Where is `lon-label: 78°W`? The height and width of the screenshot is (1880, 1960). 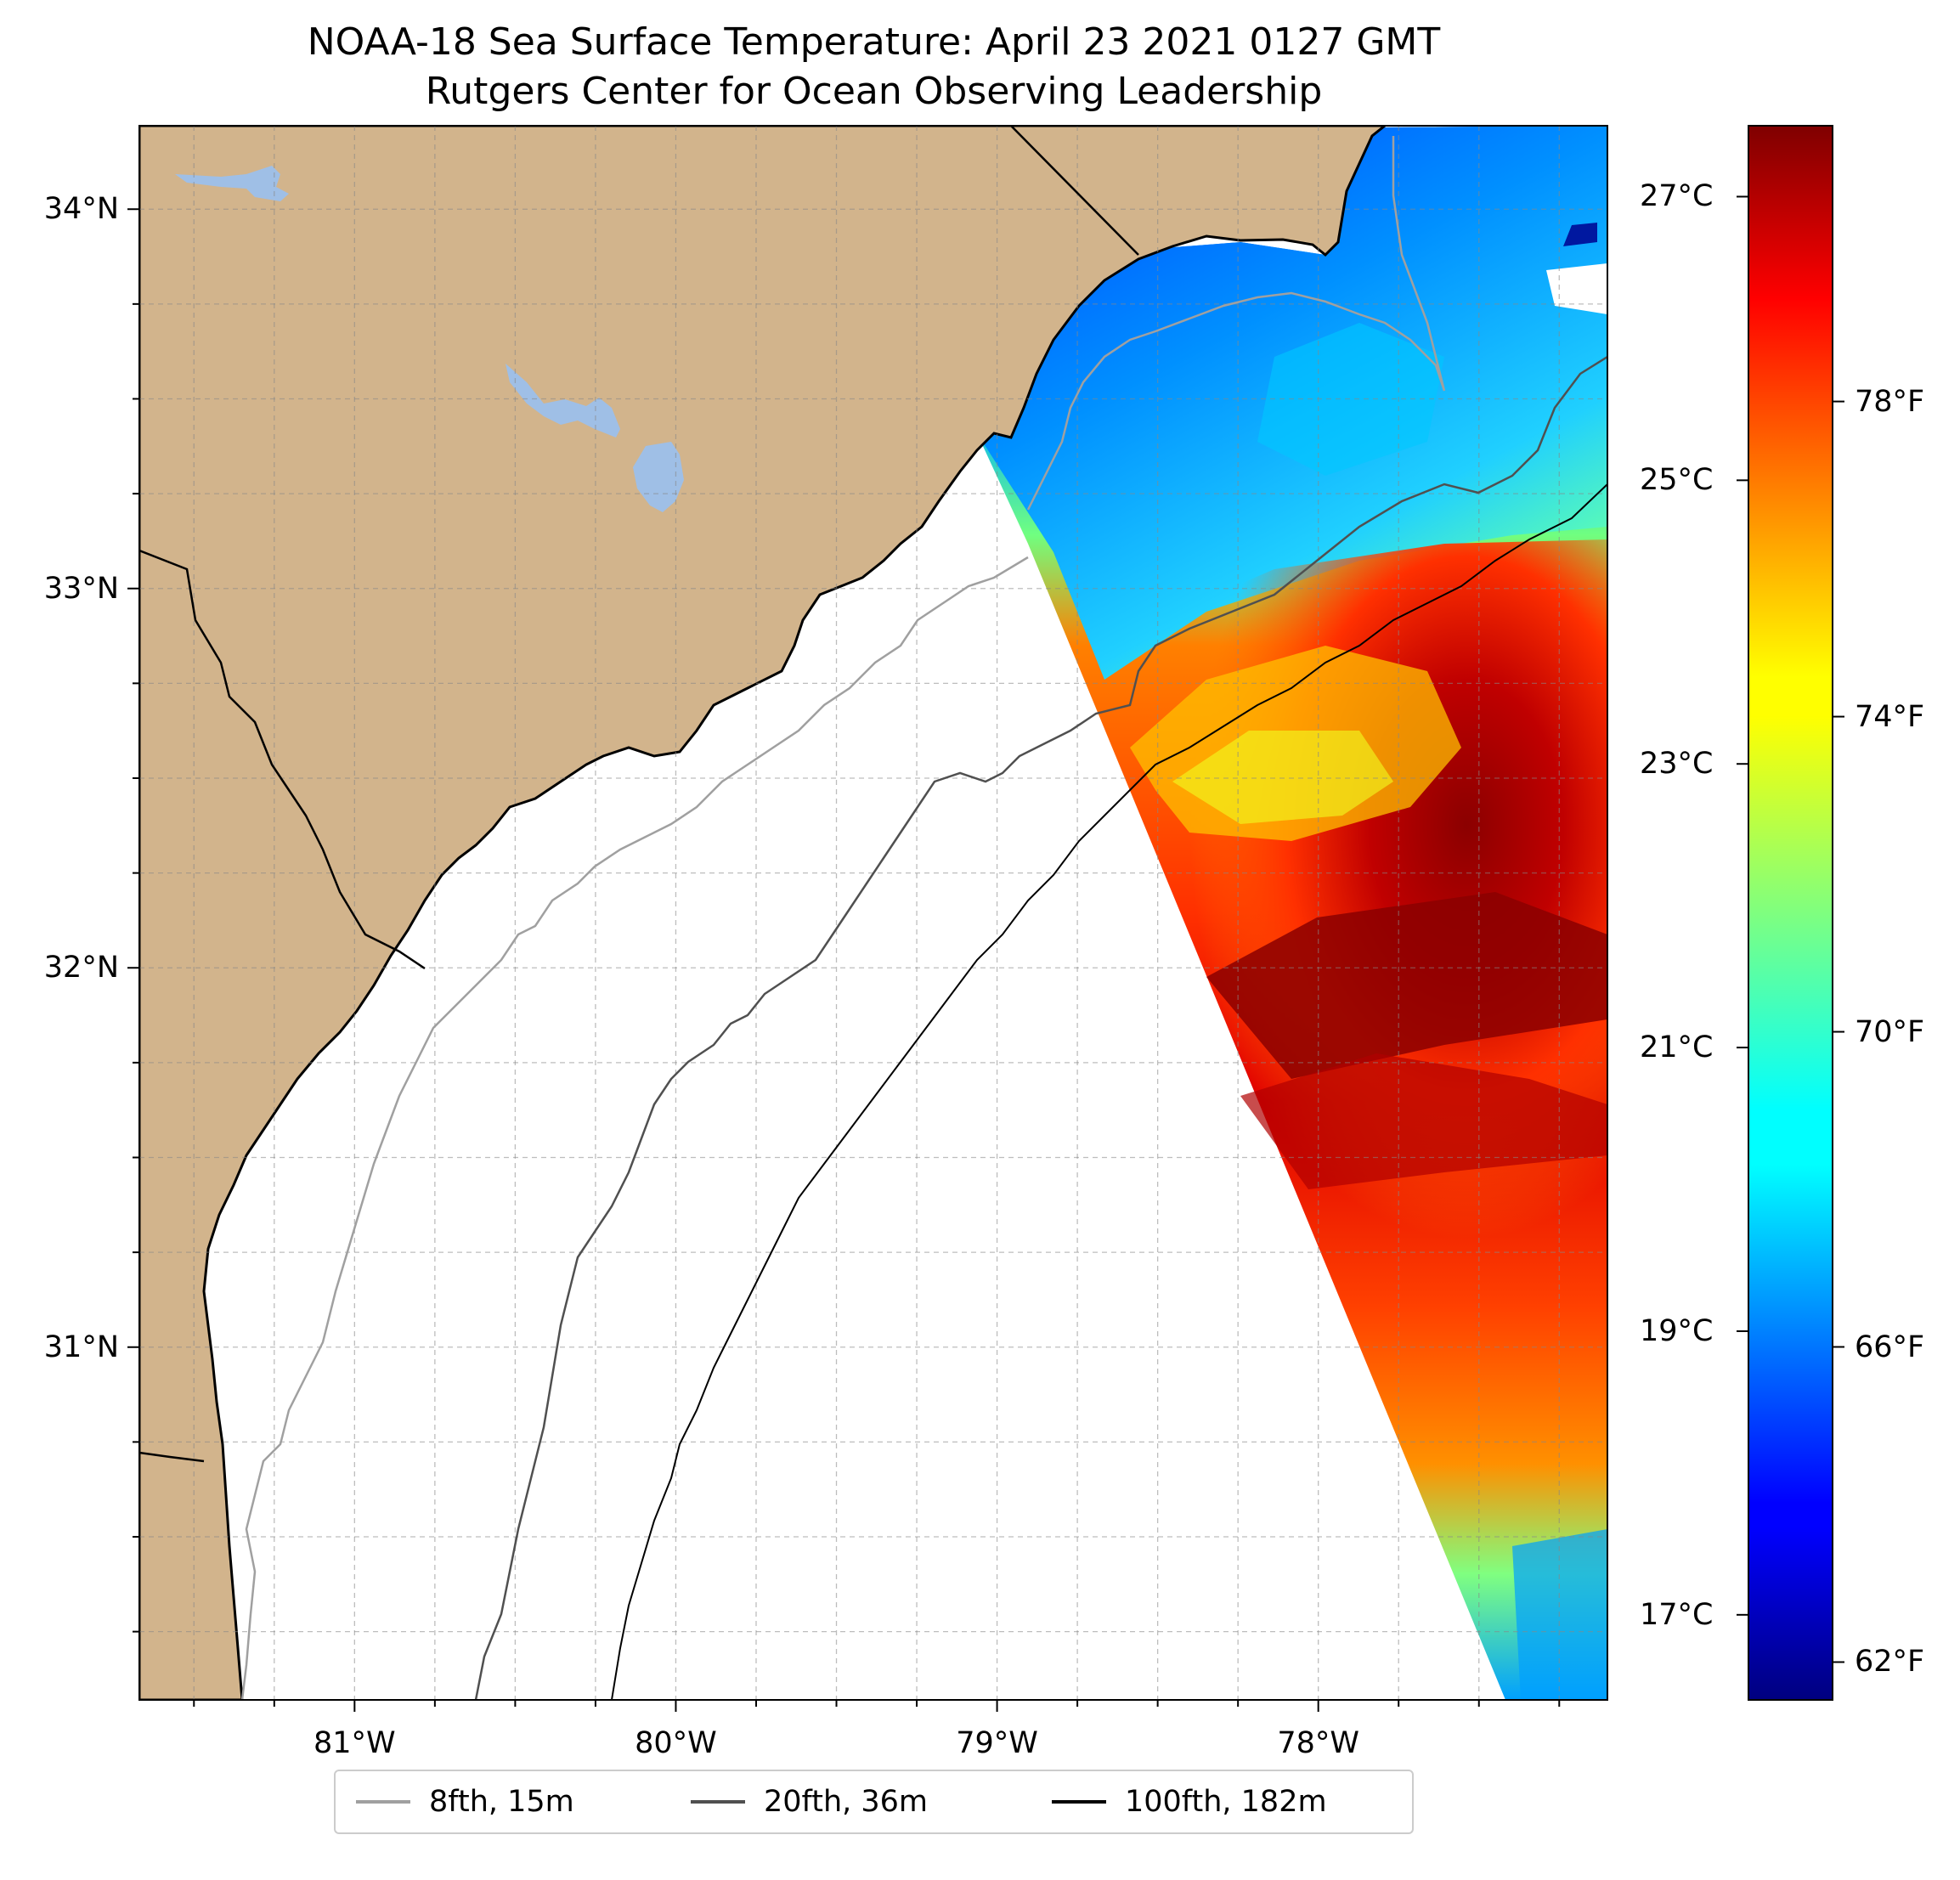
lon-label: 78°W is located at coordinates (1318, 1743).